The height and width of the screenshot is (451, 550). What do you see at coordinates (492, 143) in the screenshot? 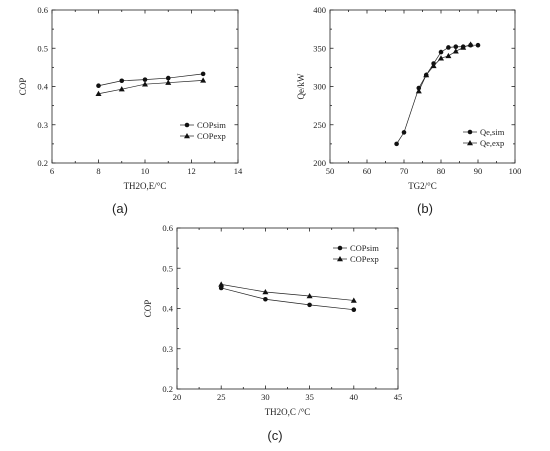
I see `legend-label: Qe,exp` at bounding box center [492, 143].